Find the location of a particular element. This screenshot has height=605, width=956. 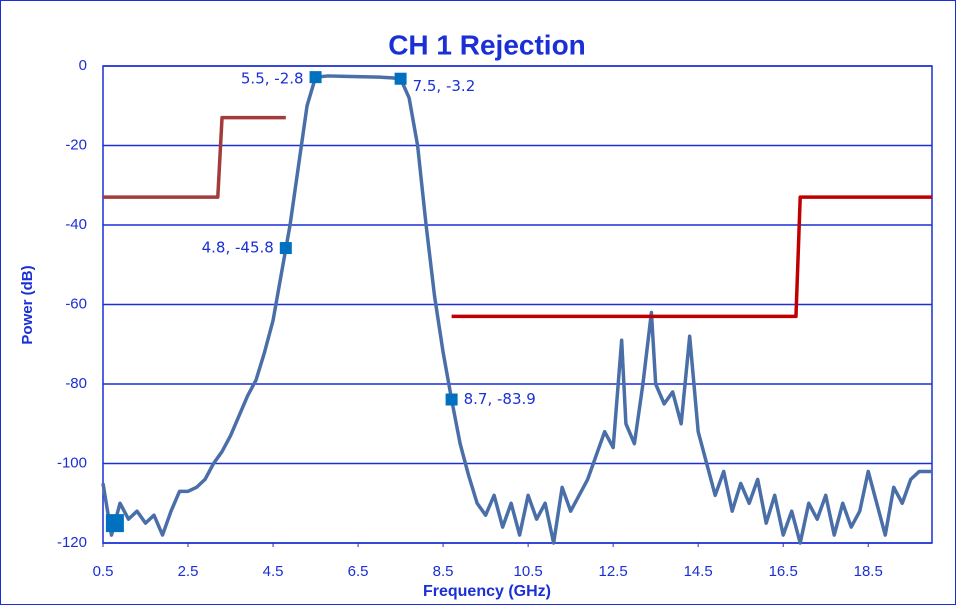

x-tick-label: 2.5 is located at coordinates (188, 571).